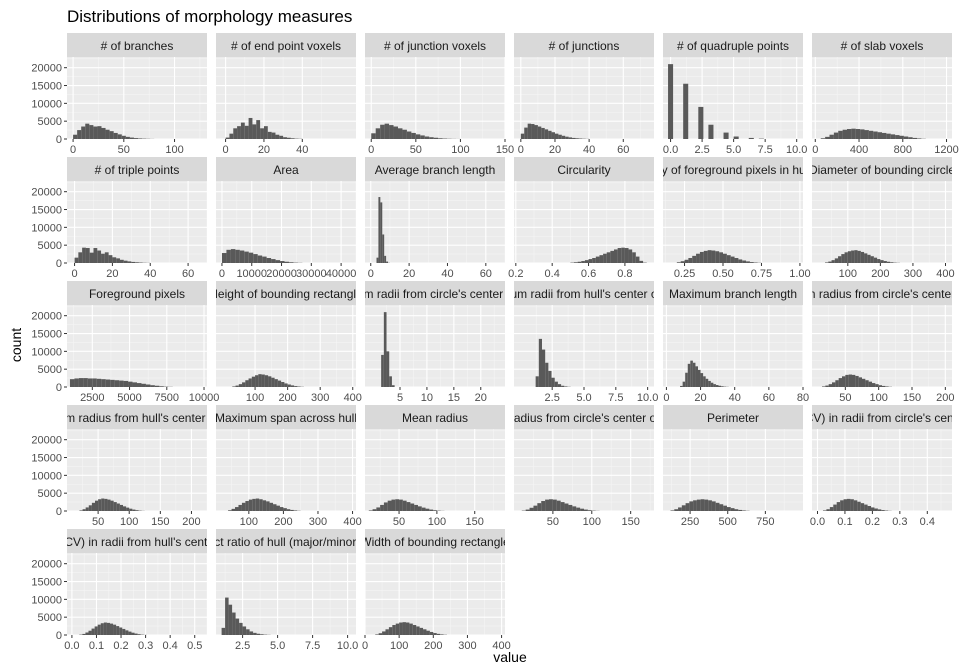  What do you see at coordinates (433, 646) in the screenshot?
I see `x-tick-label: 200` at bounding box center [433, 646].